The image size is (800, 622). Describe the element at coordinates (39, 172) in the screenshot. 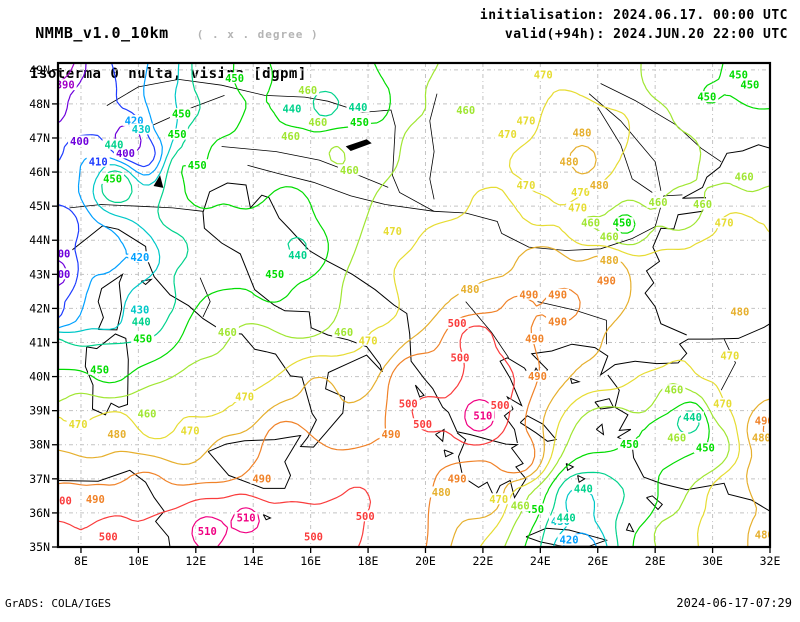

I see `svg-text: 46N` at that location.